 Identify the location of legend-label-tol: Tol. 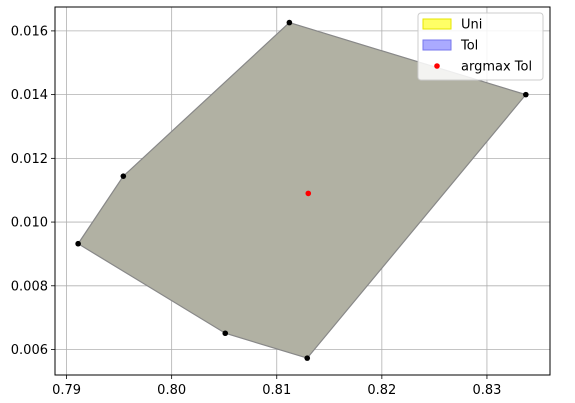
(469, 46).